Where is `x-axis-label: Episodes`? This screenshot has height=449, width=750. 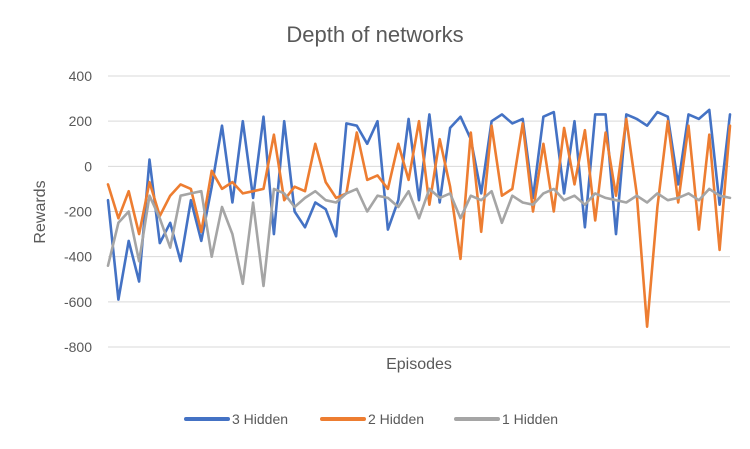
x-axis-label: Episodes is located at coordinates (419, 364).